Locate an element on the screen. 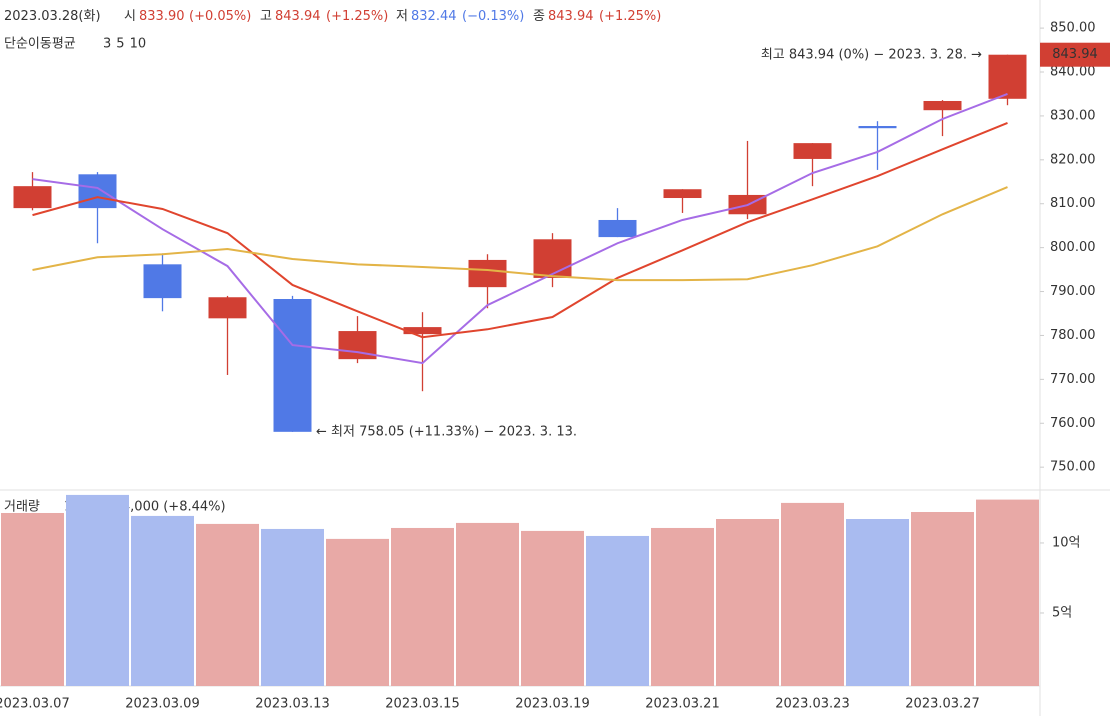  y-tick-label: 820.00 is located at coordinates (1073, 159).